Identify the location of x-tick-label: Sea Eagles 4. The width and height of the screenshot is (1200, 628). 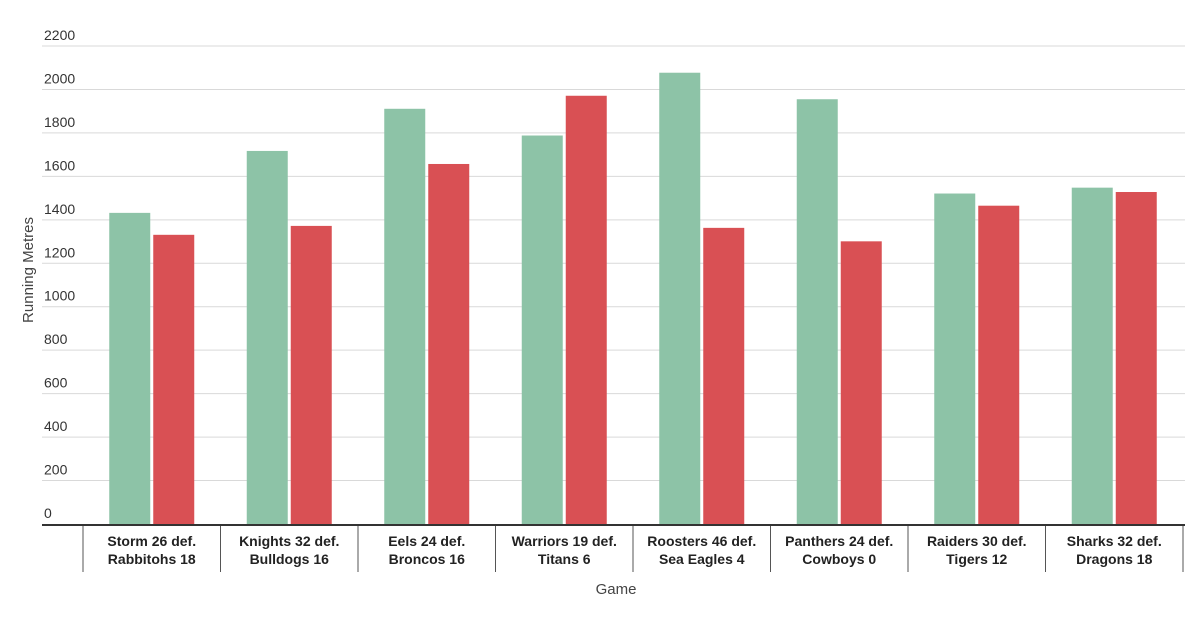
(702, 559).